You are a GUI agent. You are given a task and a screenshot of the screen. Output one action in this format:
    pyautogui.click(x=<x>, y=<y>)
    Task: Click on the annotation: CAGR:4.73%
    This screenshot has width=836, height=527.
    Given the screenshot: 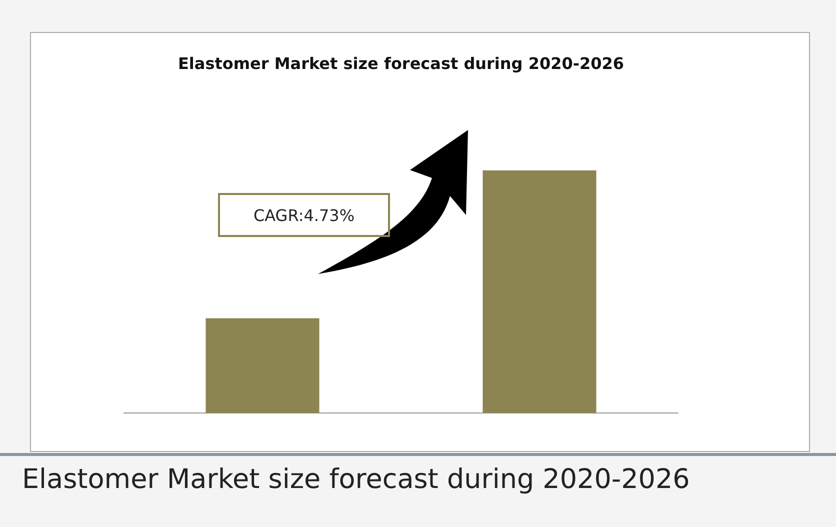 What is the action you would take?
    pyautogui.click(x=304, y=215)
    